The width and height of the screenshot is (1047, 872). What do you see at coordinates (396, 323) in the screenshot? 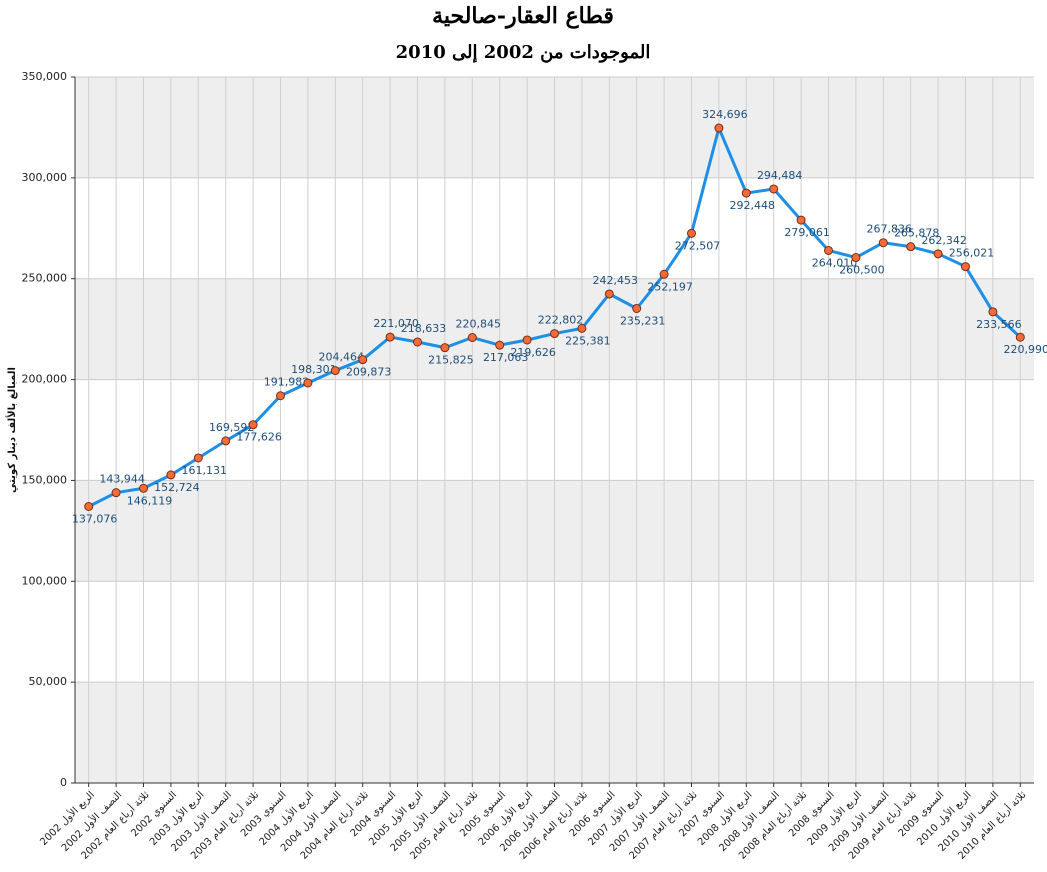
I see `value-label: 221,070` at bounding box center [396, 323].